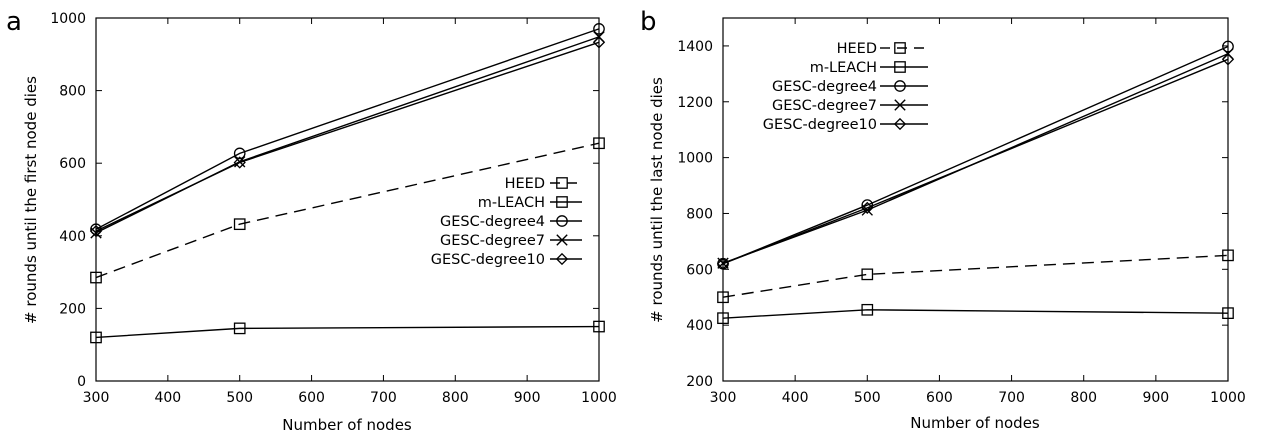 This screenshot has height=436, width=1261. I want to click on y-tick-label: 1200, so click(695, 103).